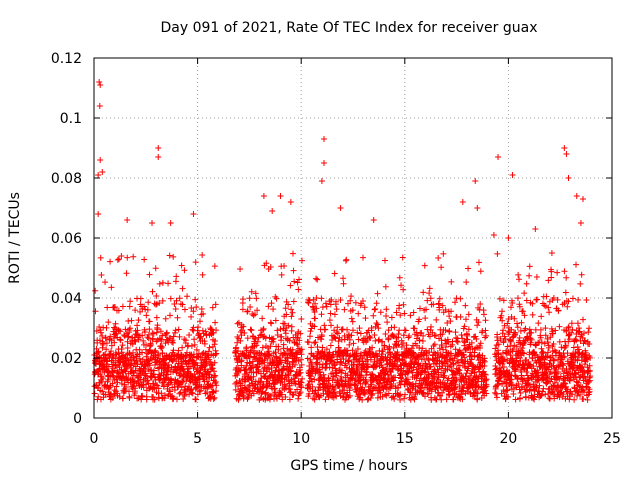 The image size is (640, 480). Describe the element at coordinates (197, 439) in the screenshot. I see `x-tick-label: 5` at that location.